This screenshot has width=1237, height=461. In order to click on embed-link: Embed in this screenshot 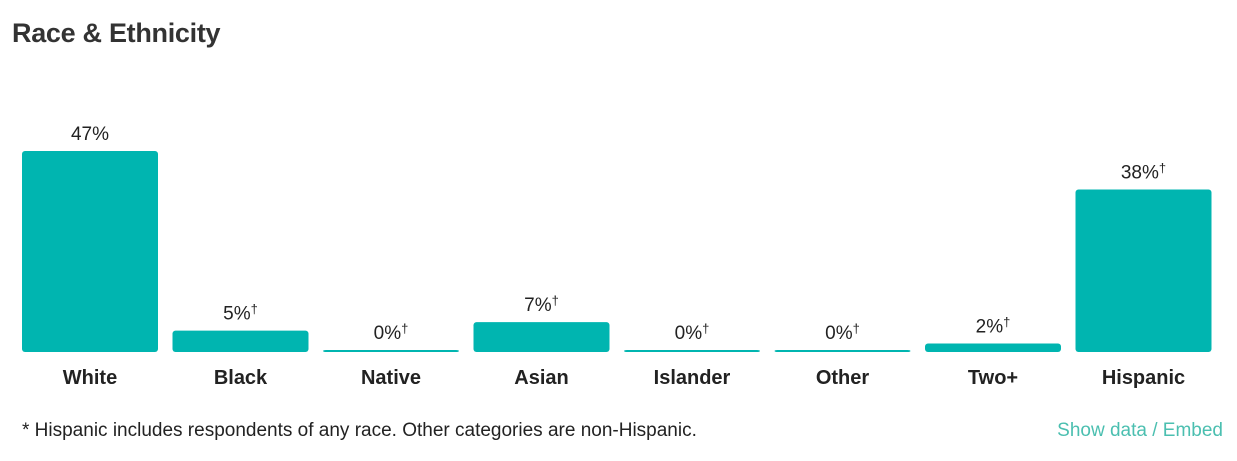, I will do `click(1192, 430)`.